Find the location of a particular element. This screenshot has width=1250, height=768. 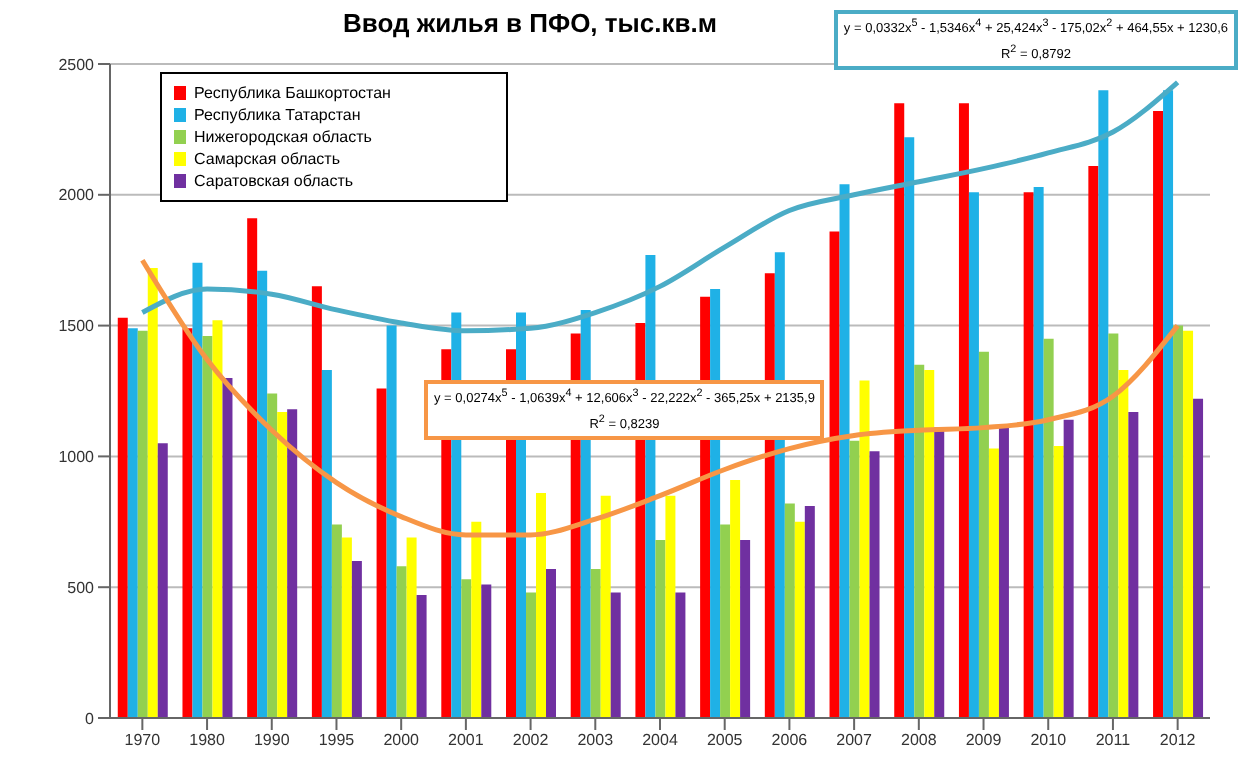

x-tick-label: 2003 is located at coordinates (596, 740).